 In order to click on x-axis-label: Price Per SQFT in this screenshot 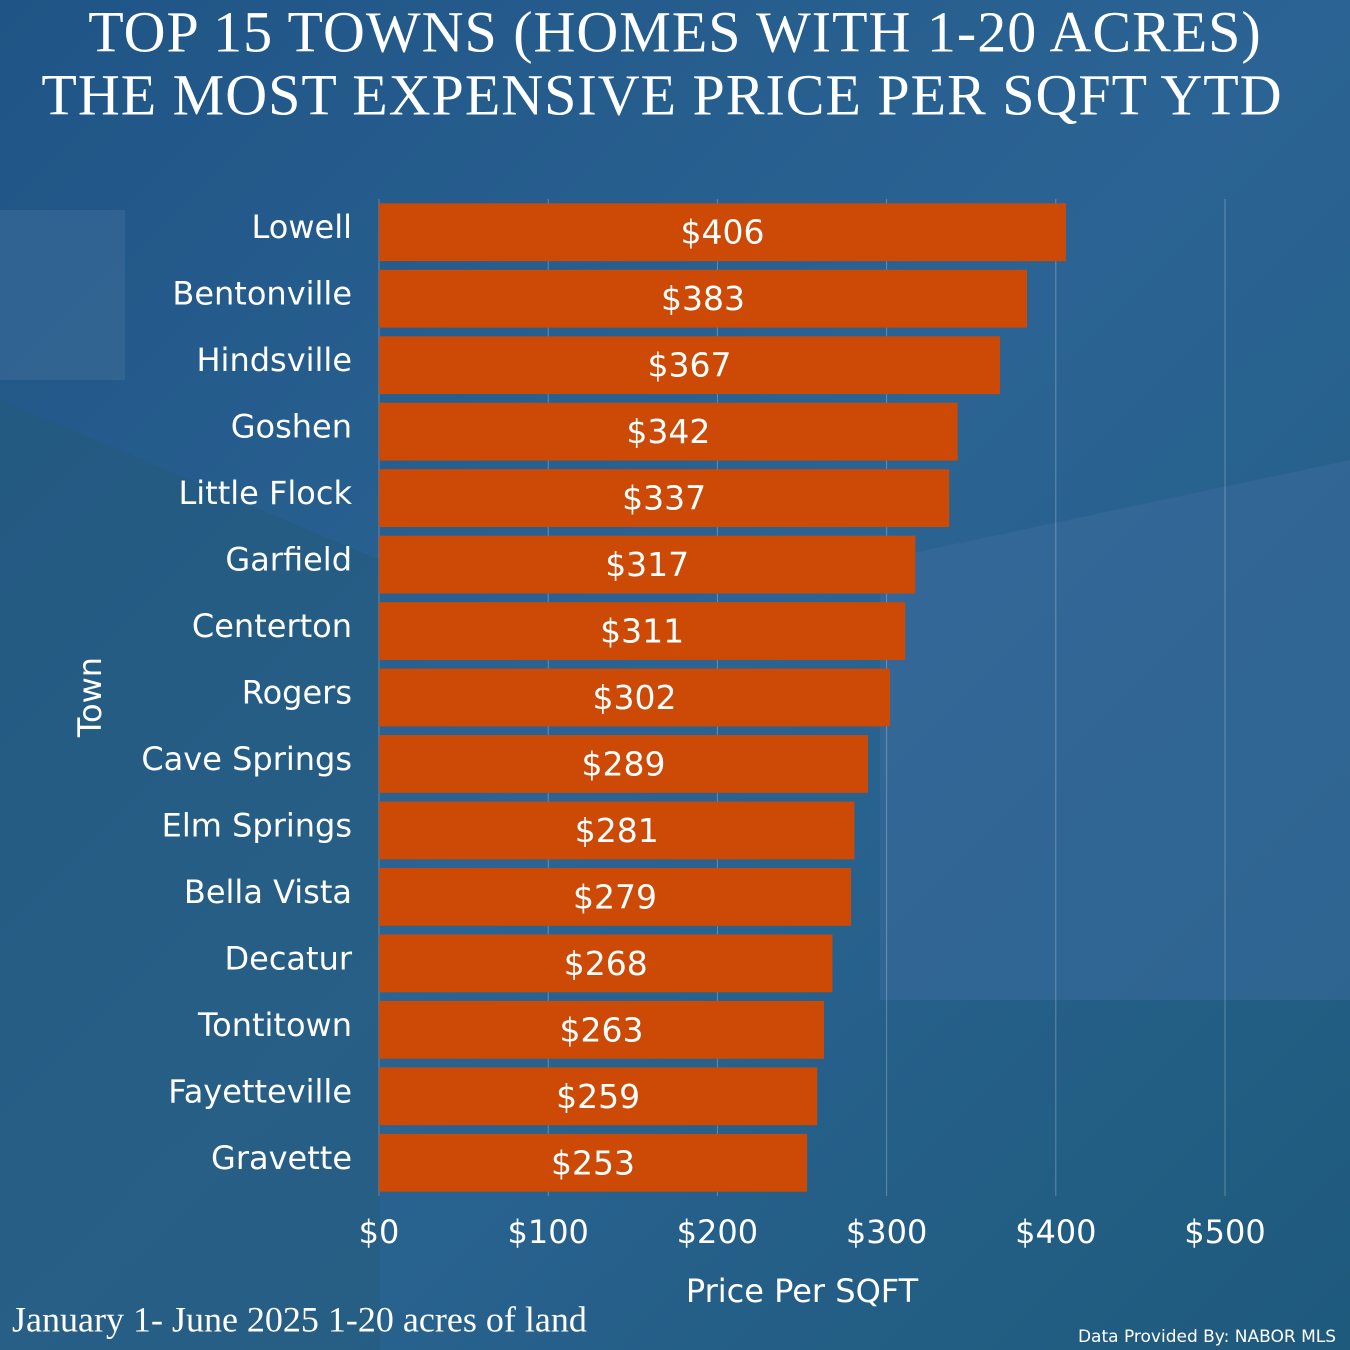, I will do `click(802, 1291)`.